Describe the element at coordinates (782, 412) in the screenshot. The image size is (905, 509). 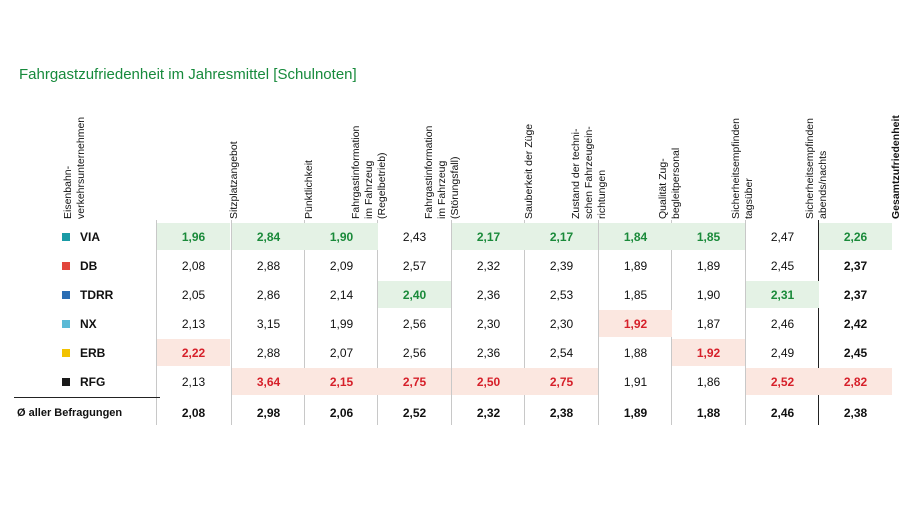
I see `average-cell: 2,46` at that location.